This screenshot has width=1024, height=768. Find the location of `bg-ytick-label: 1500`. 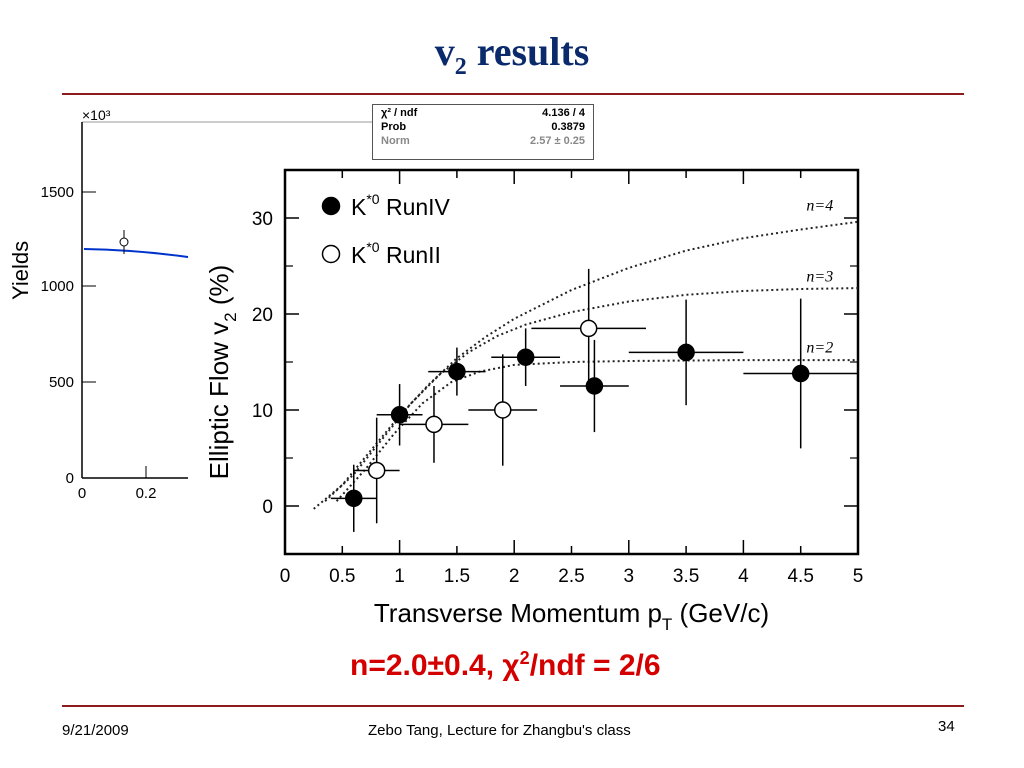

bg-ytick-label: 1500 is located at coordinates (57, 192).